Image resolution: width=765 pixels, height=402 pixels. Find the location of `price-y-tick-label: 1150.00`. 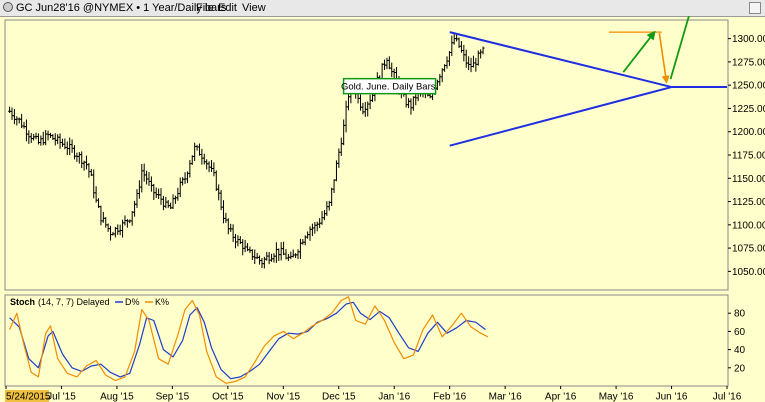

price-y-tick-label: 1150.00 is located at coordinates (748, 179).